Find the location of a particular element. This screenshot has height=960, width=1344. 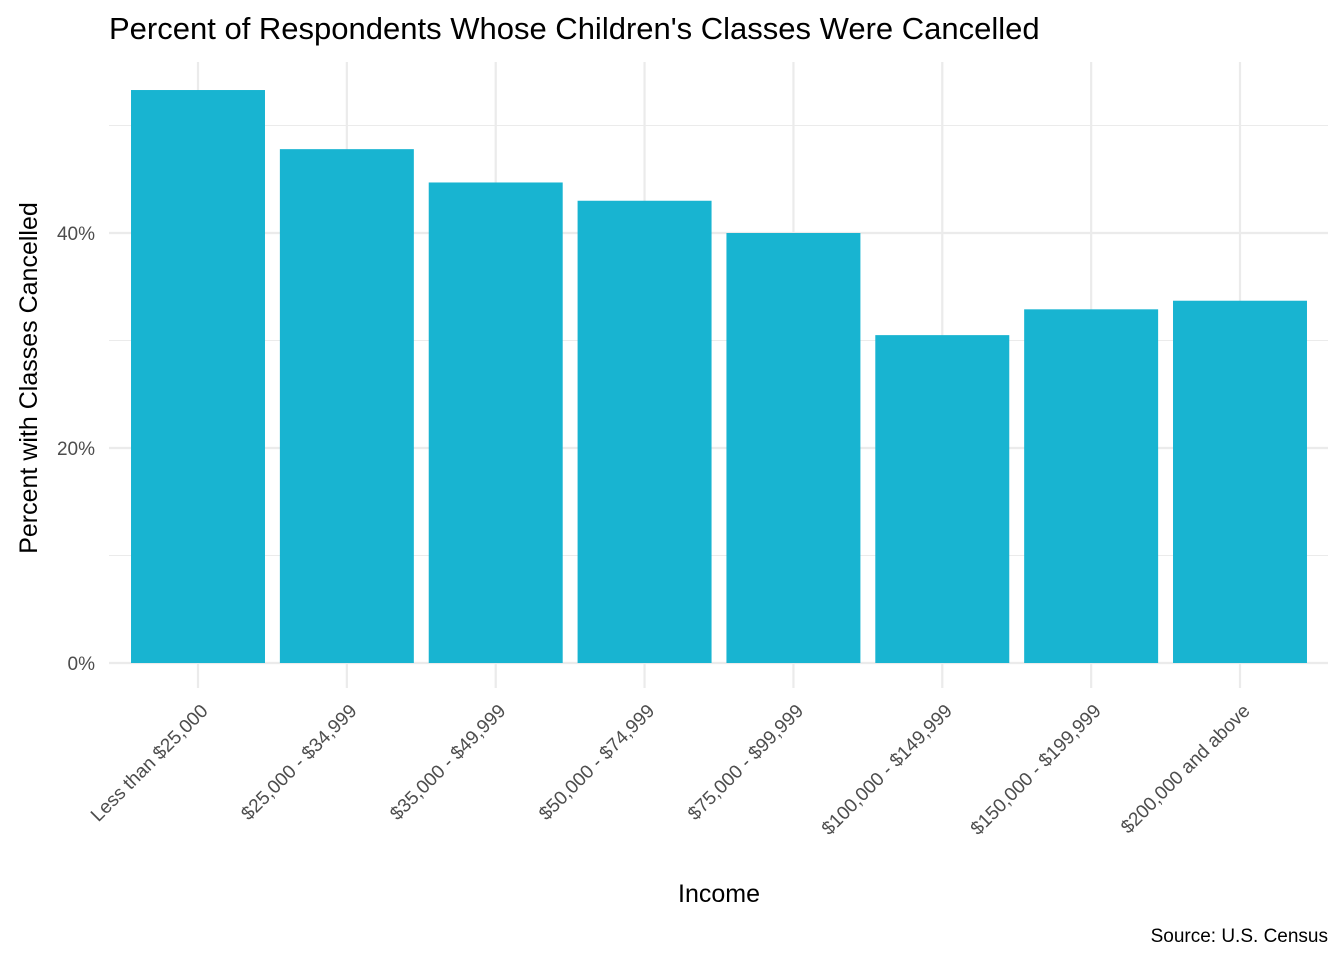

x-tick-label: $25,000 - $34,999 is located at coordinates (299, 763).